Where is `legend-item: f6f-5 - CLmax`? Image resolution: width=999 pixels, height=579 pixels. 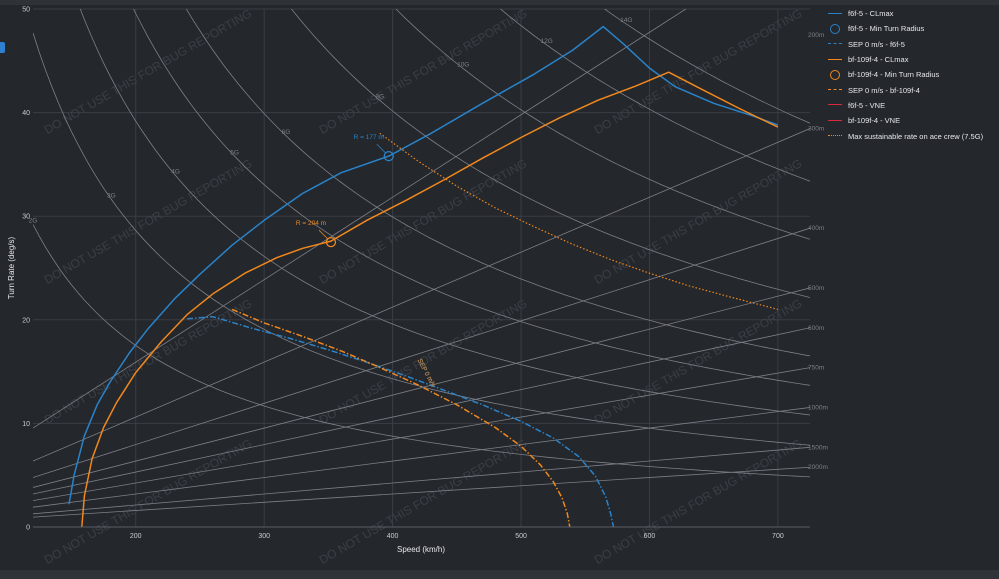
legend-item: f6f-5 - CLmax is located at coordinates (913, 13).